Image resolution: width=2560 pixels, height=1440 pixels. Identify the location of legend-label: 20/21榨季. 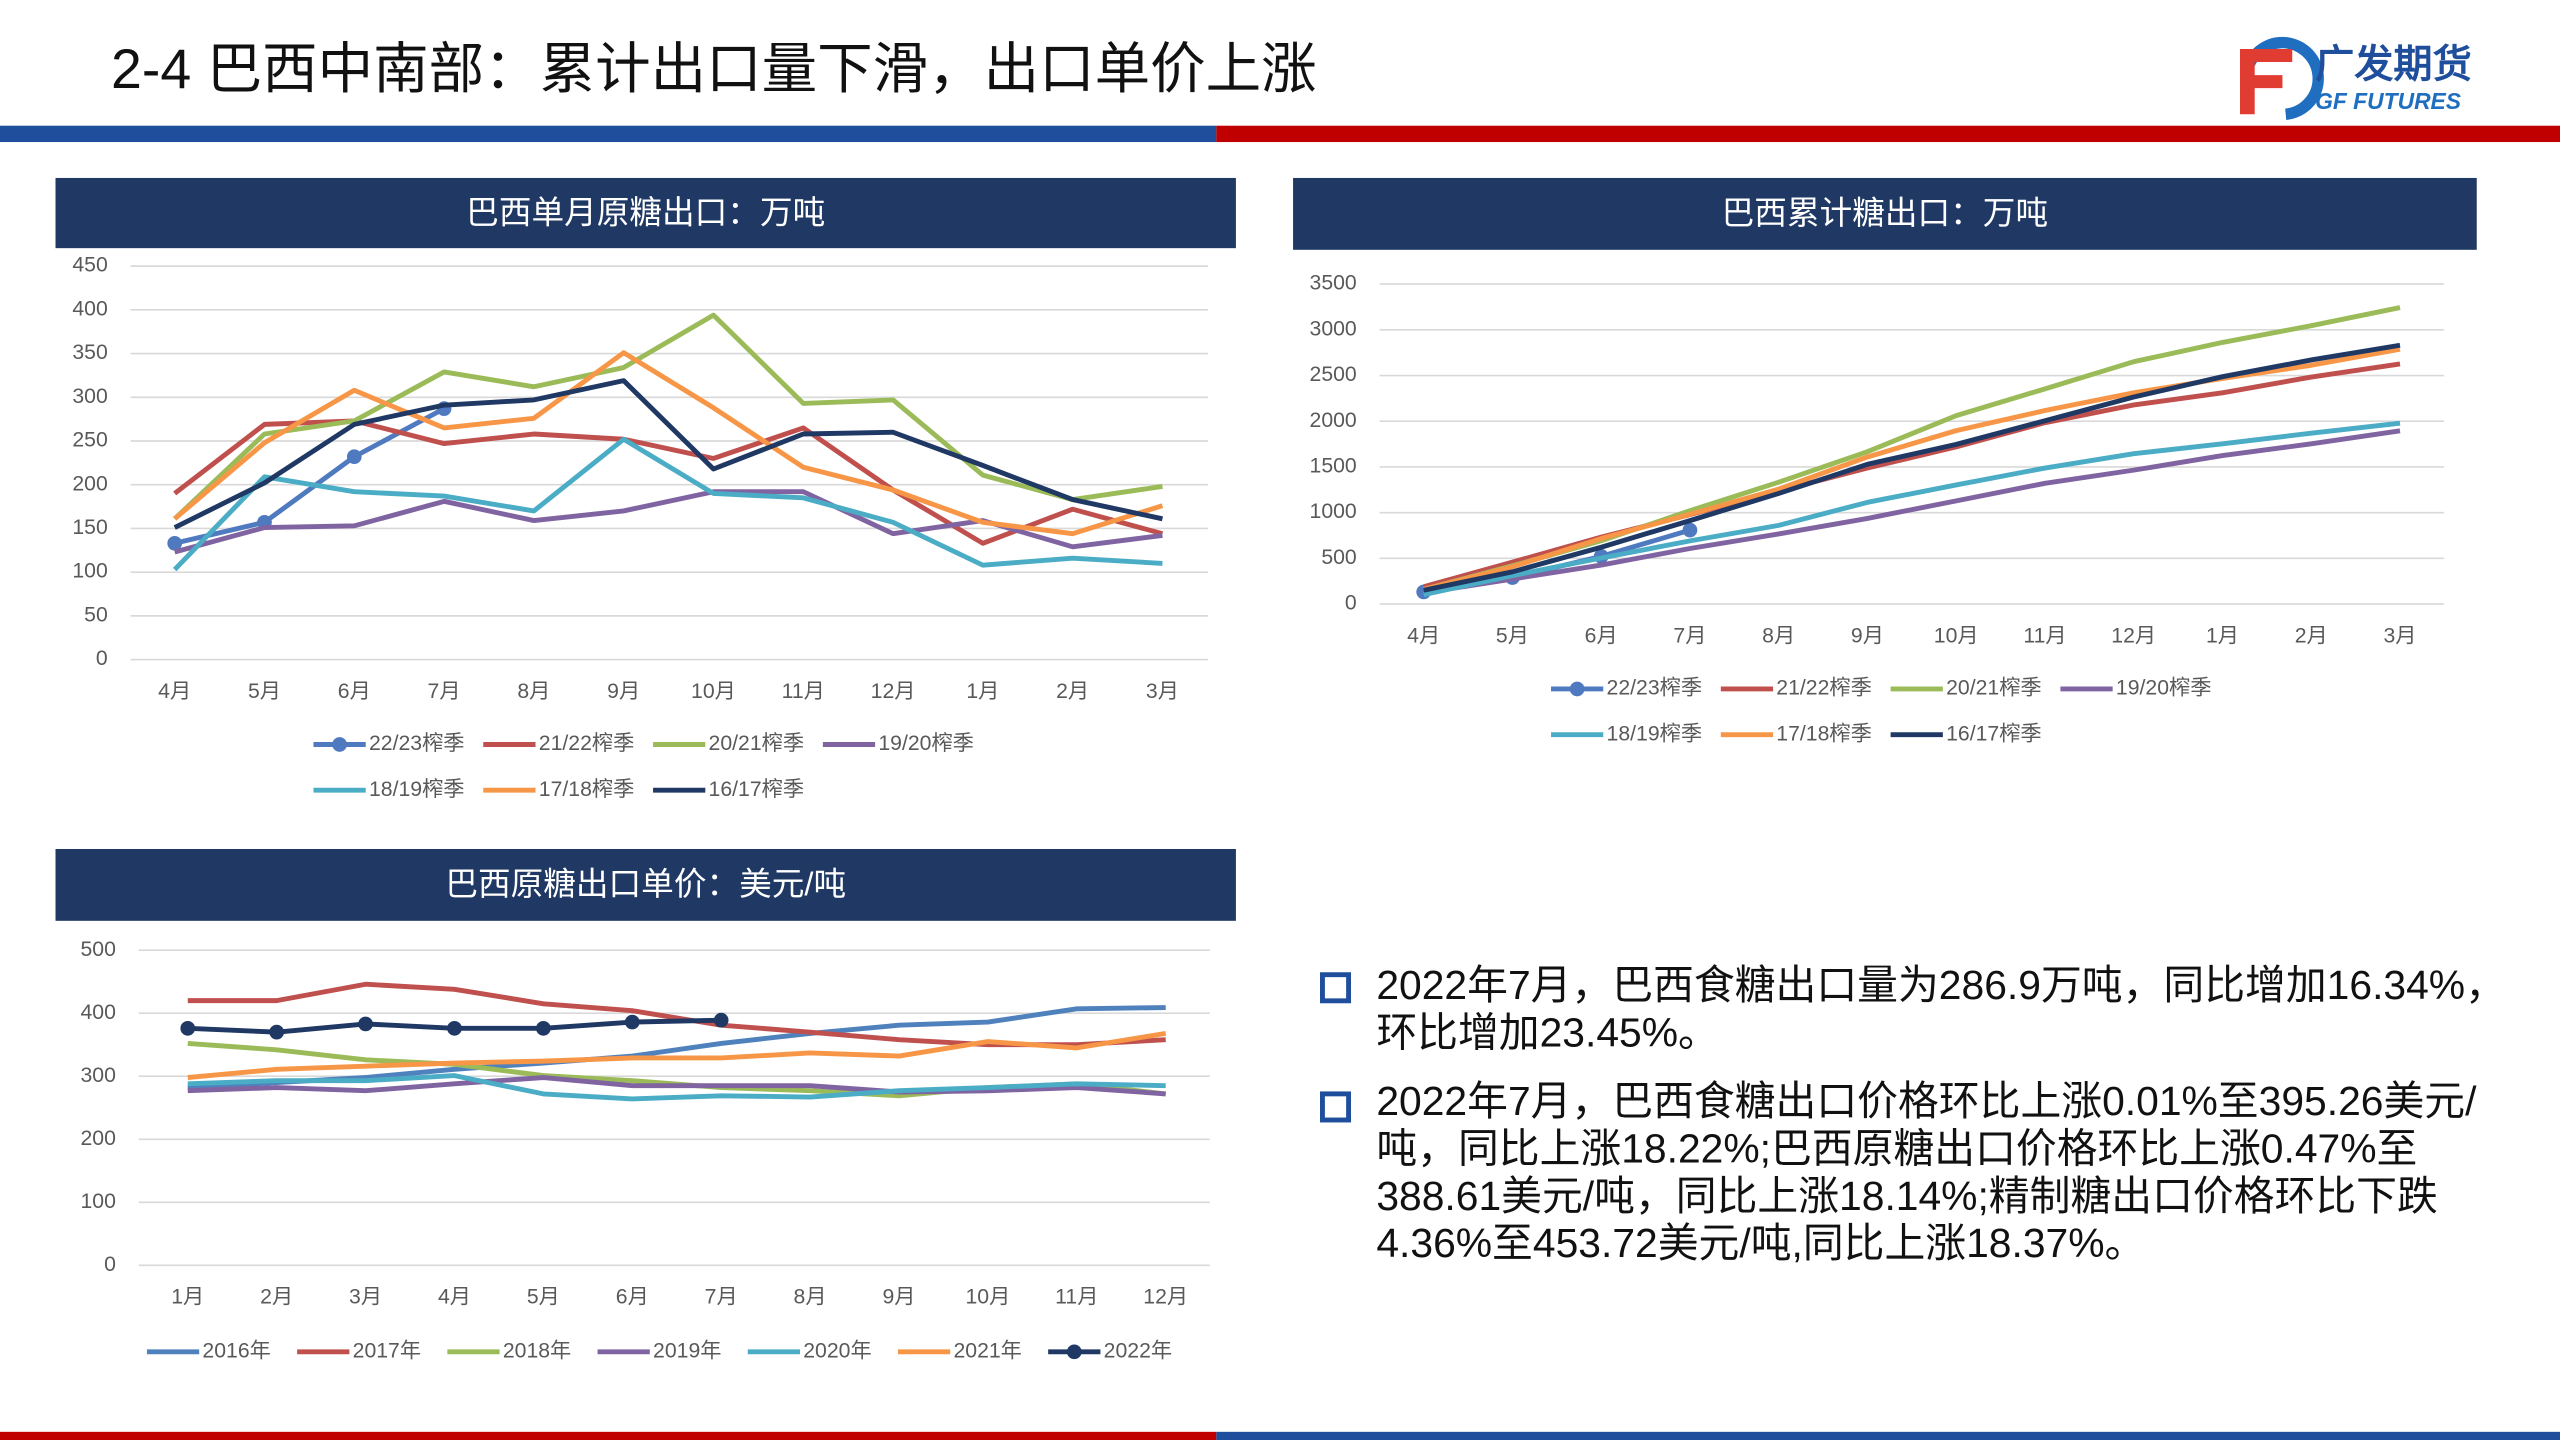
(1994, 688).